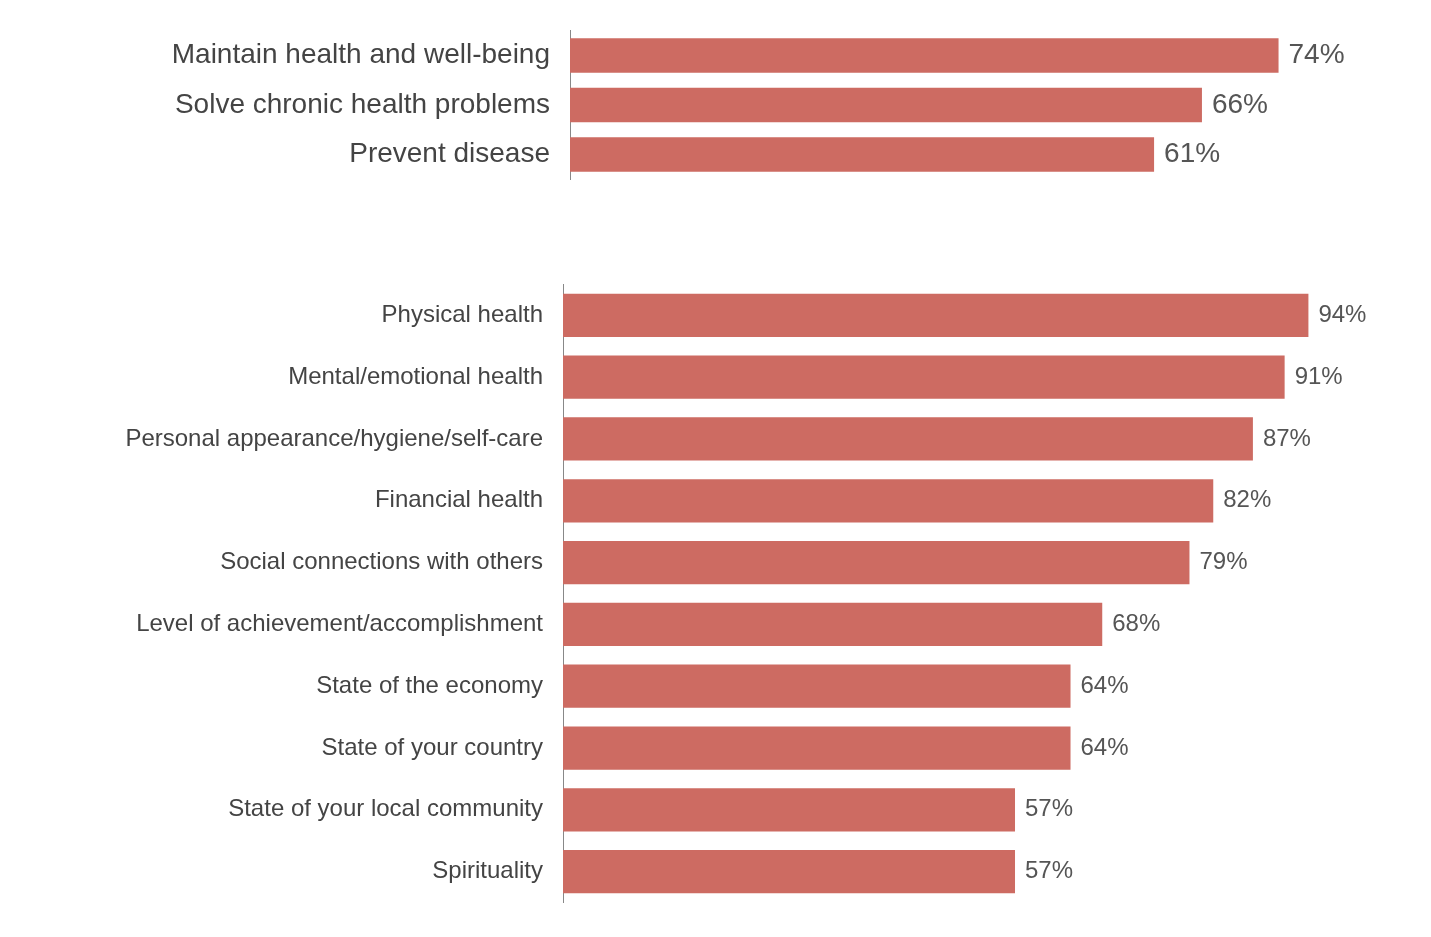  What do you see at coordinates (1286, 437) in the screenshot?
I see `data-label: 87%` at bounding box center [1286, 437].